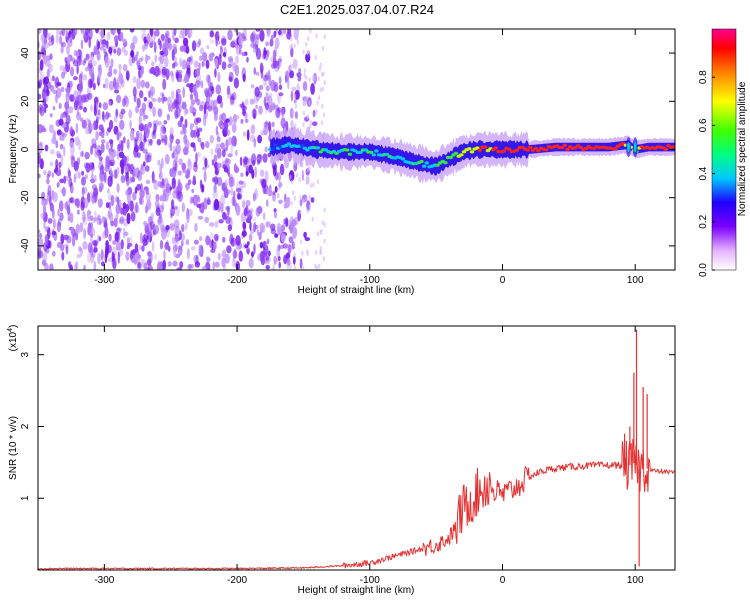 The width and height of the screenshot is (750, 605). What do you see at coordinates (13, 338) in the screenshot?
I see `snr-scale-label: (x104)` at bounding box center [13, 338].